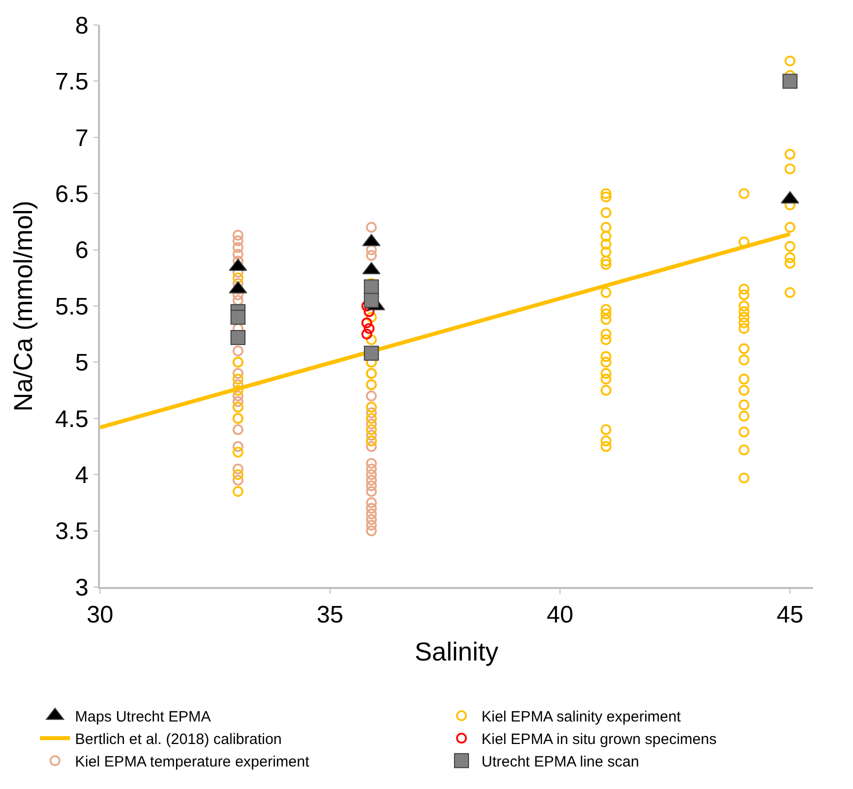 This screenshot has width=853, height=789. I want to click on x-tick-label: 45, so click(790, 615).